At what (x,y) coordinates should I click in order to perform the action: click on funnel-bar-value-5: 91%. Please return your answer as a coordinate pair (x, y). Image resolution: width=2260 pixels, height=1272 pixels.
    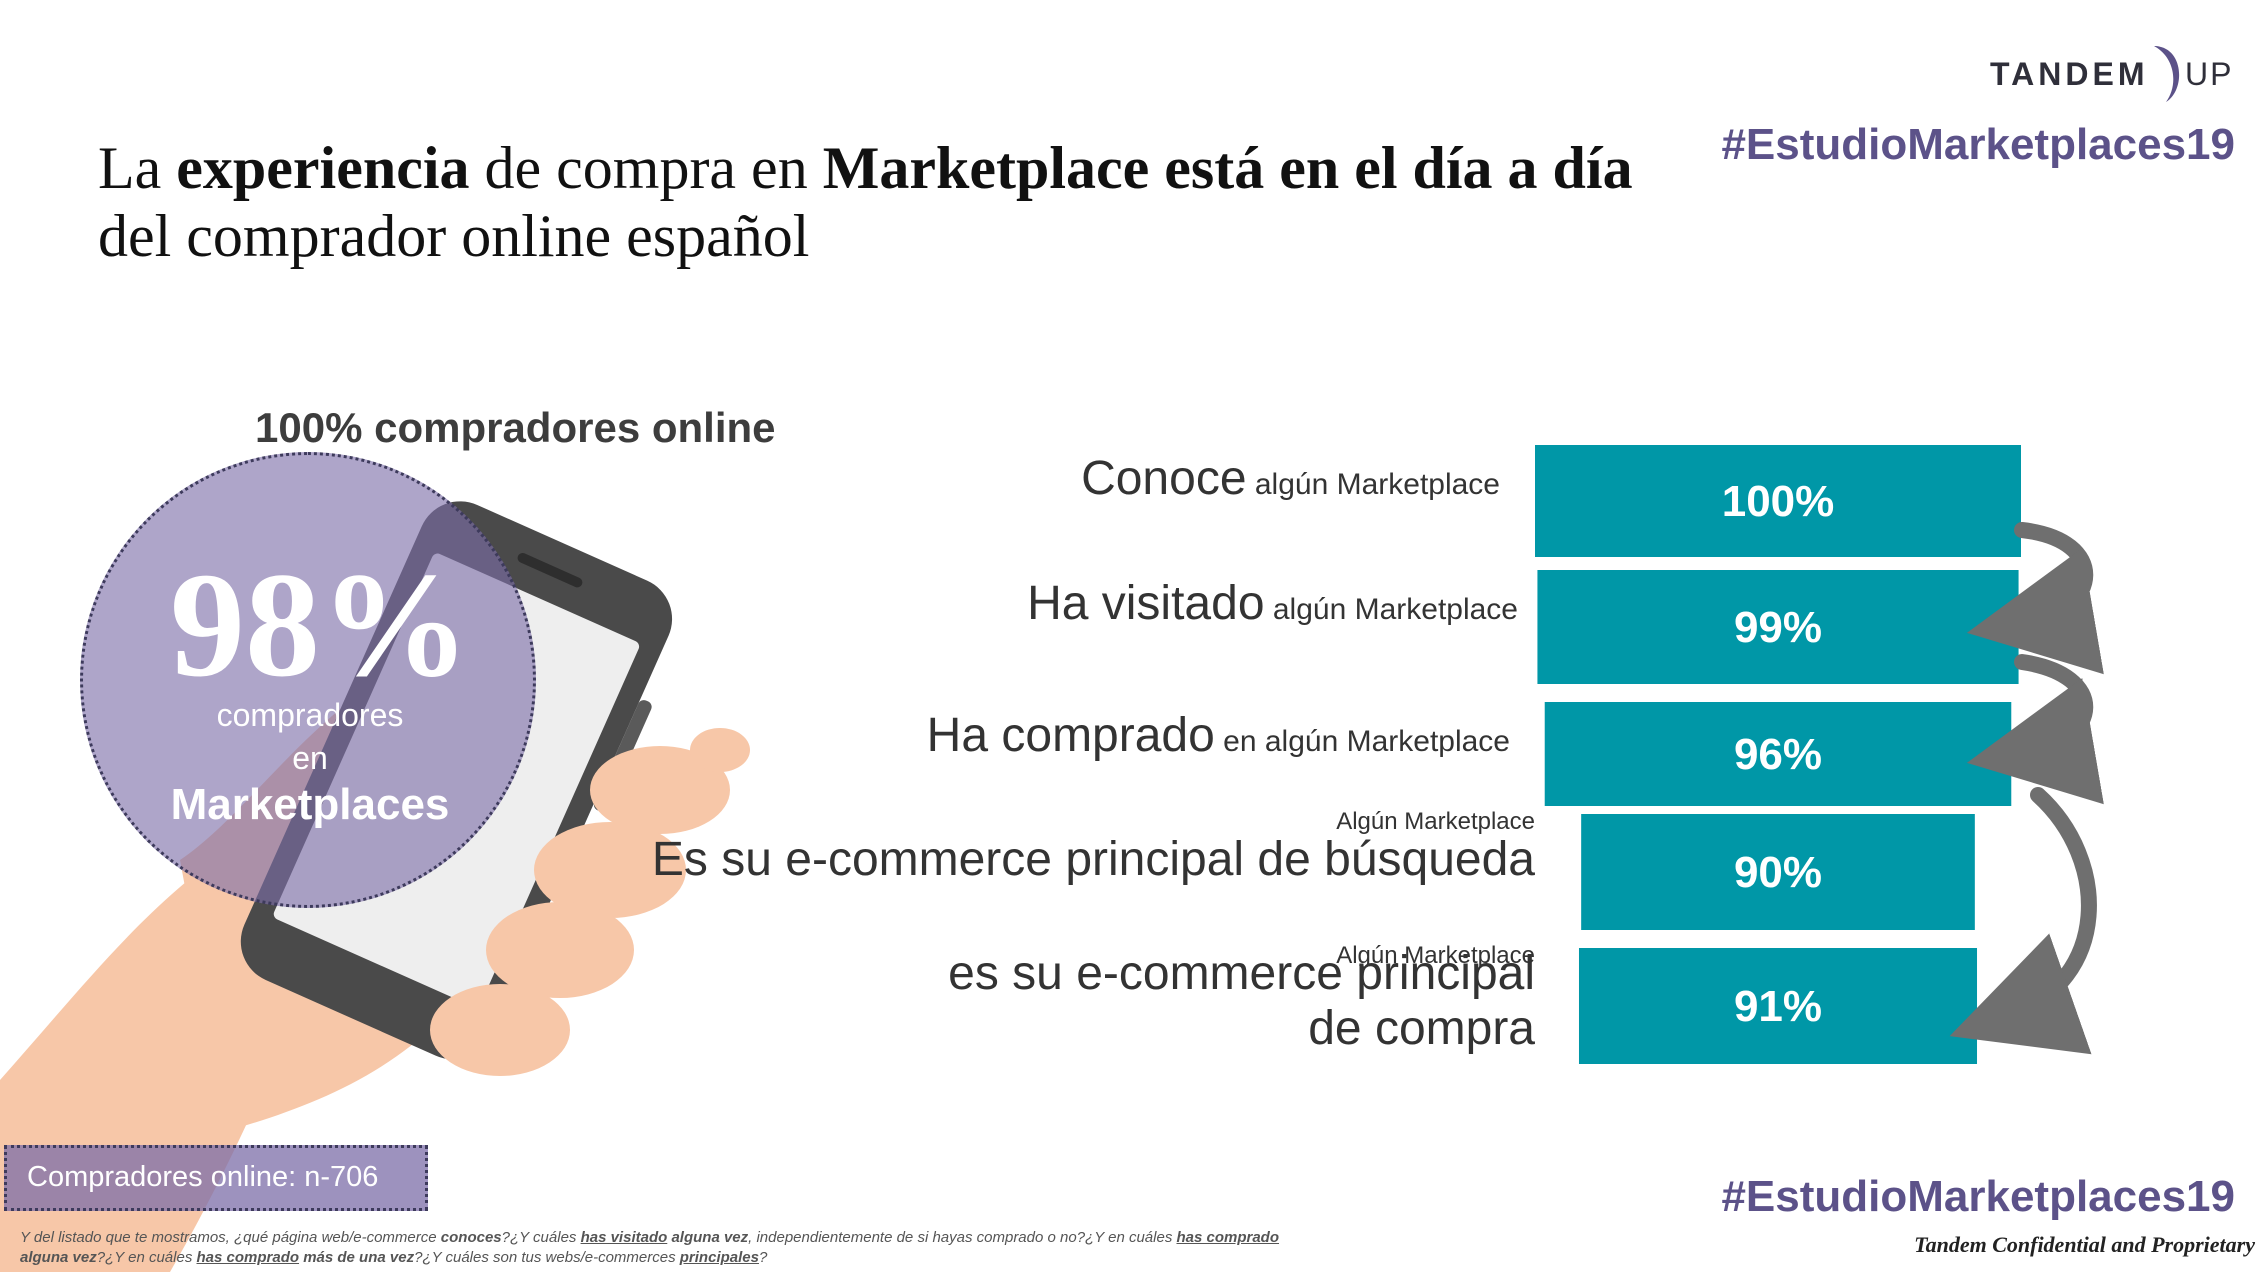
    Looking at the image, I should click on (1778, 1006).